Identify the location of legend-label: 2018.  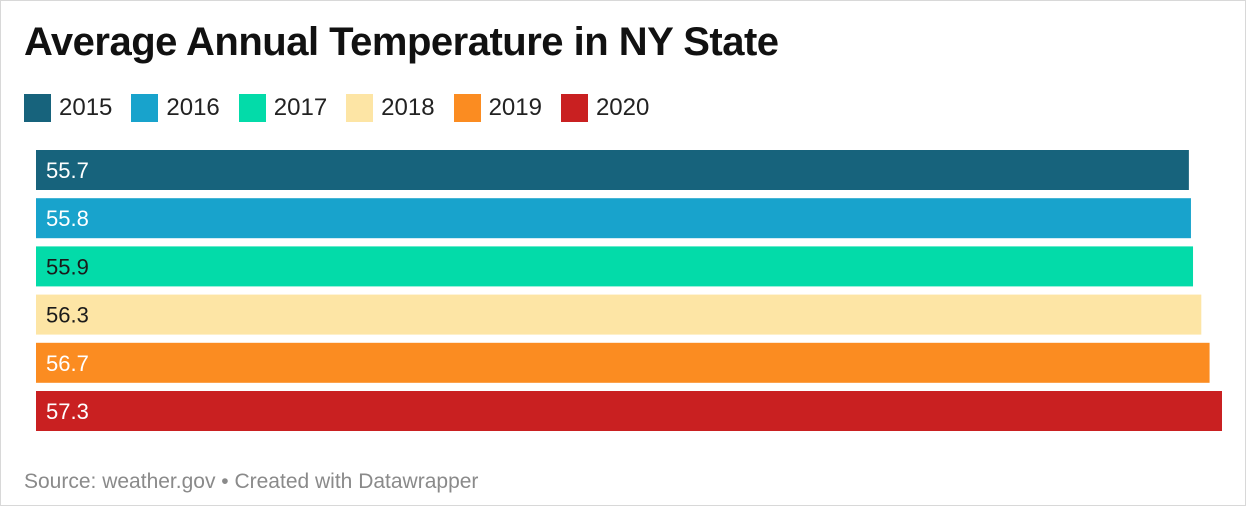
(408, 107).